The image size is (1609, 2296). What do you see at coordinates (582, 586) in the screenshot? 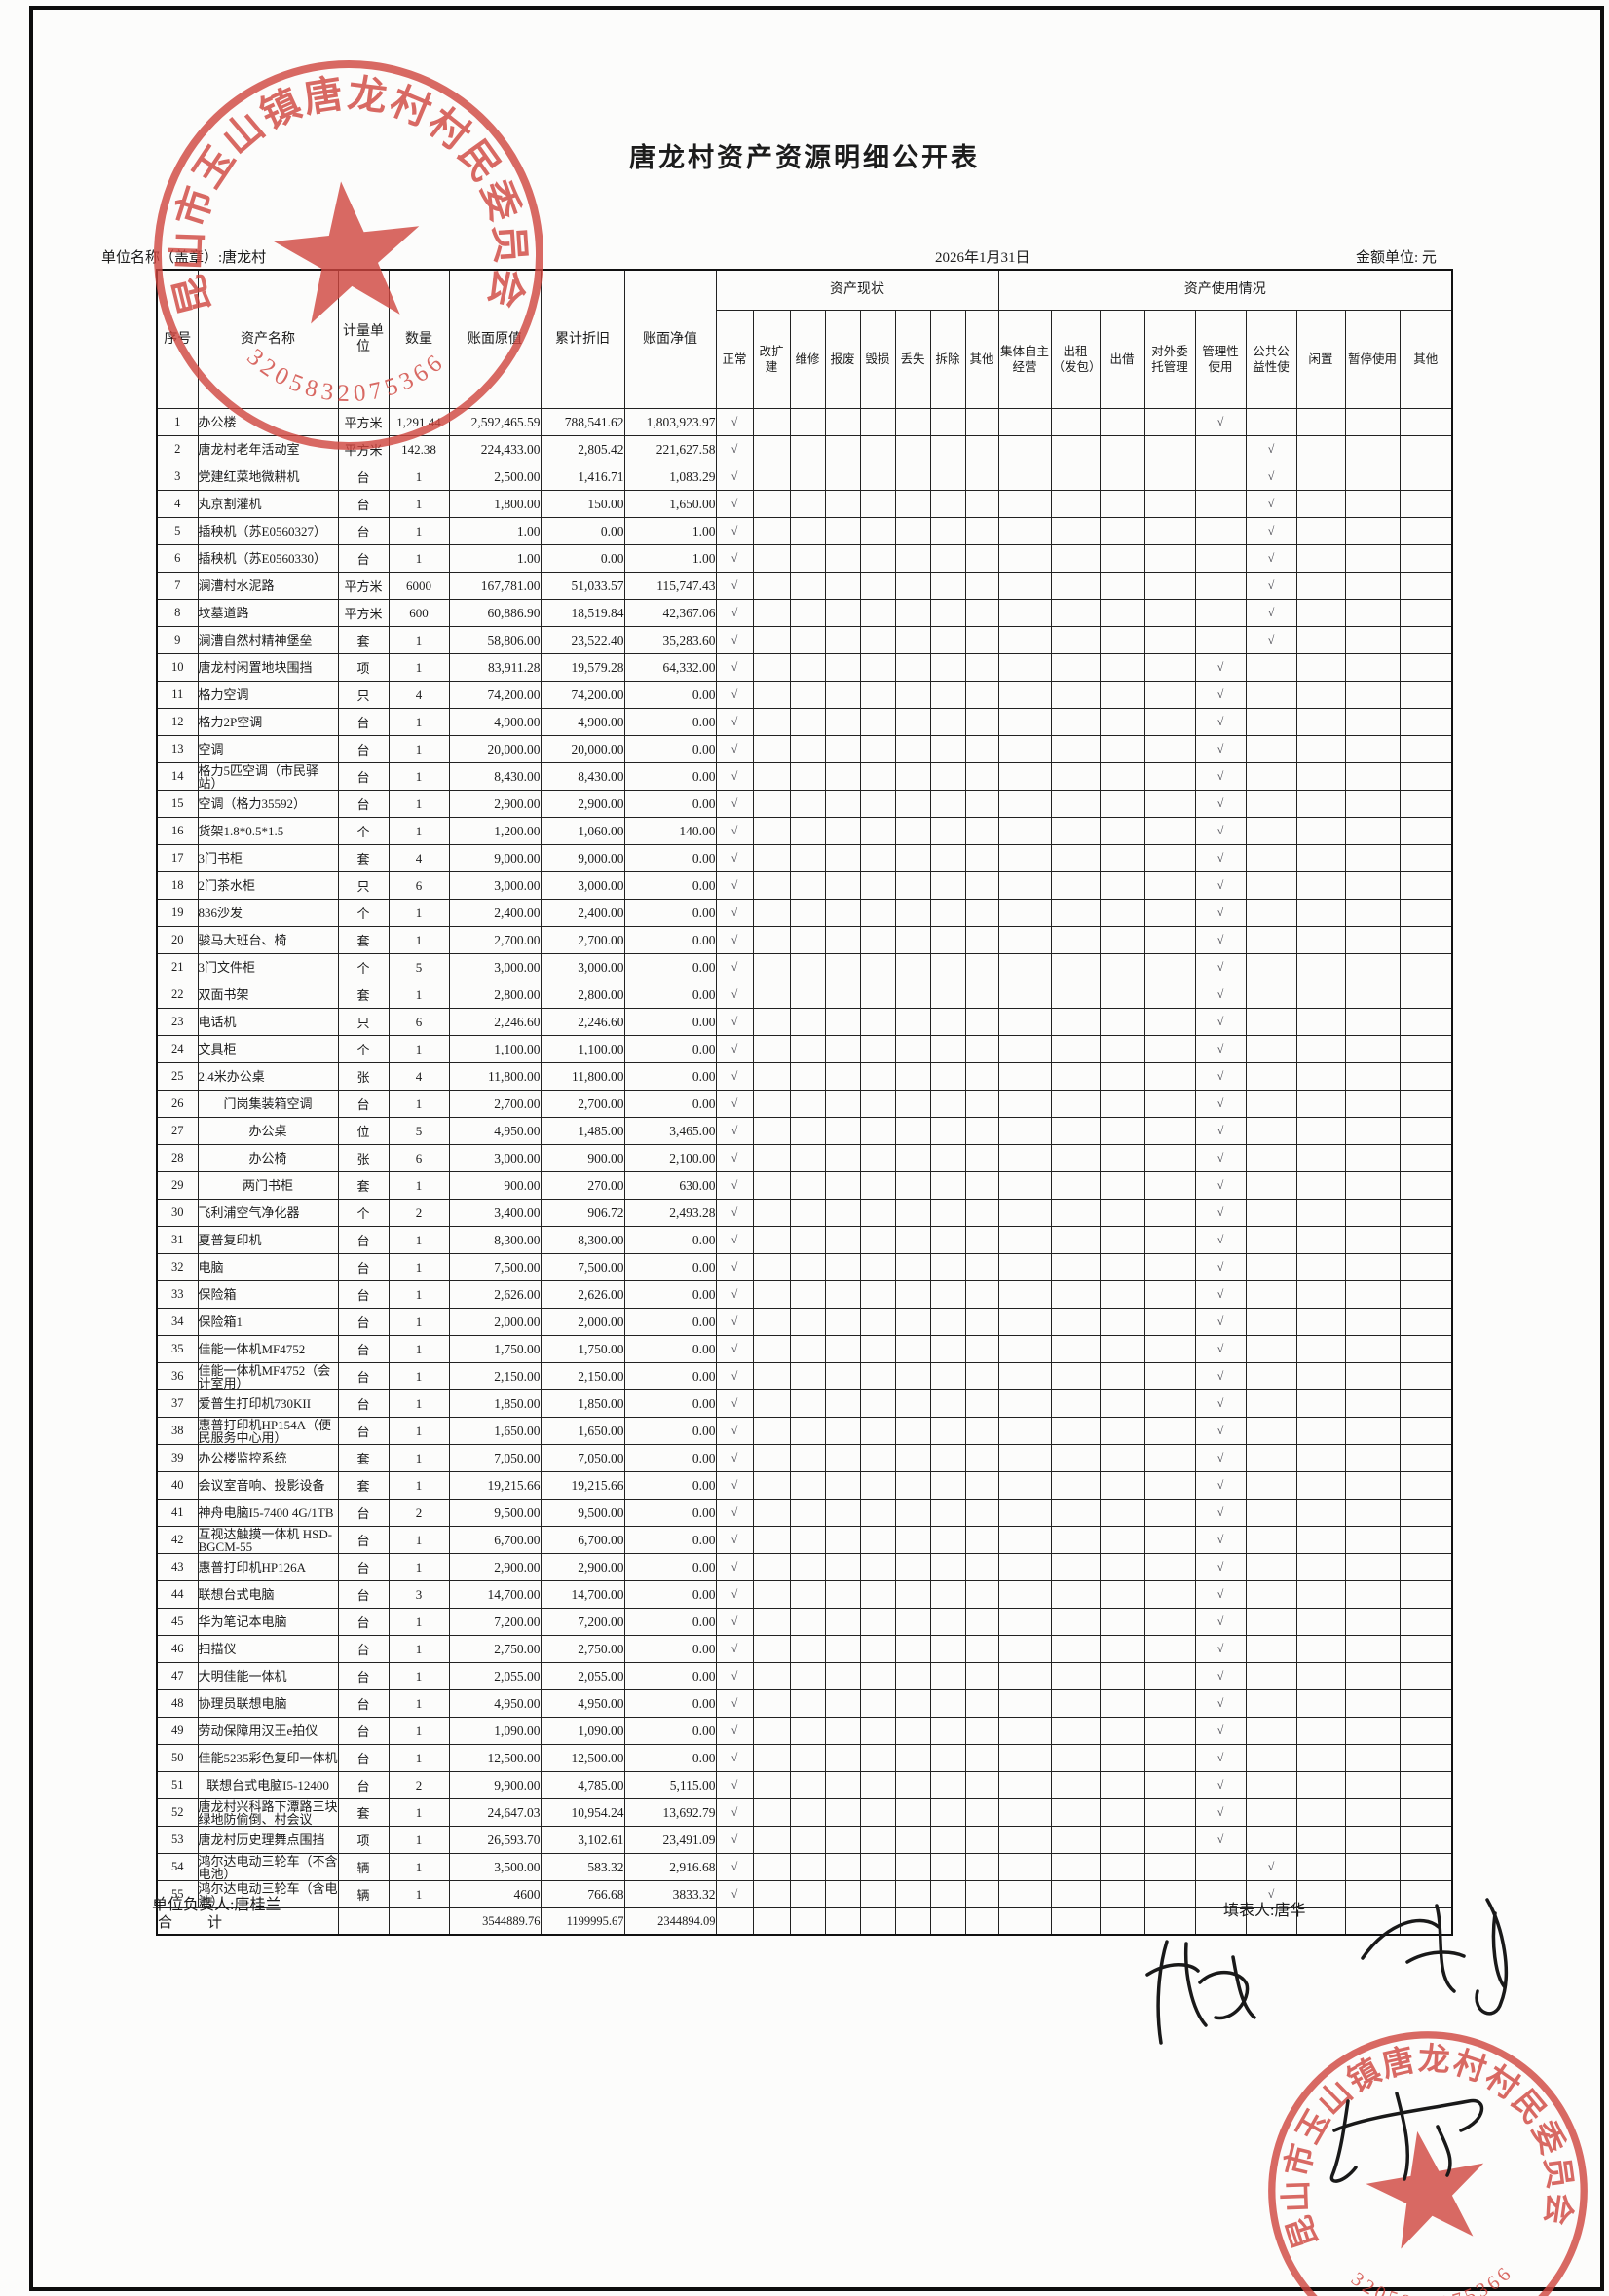
I see `cell-depreciation: 51,033.57` at bounding box center [582, 586].